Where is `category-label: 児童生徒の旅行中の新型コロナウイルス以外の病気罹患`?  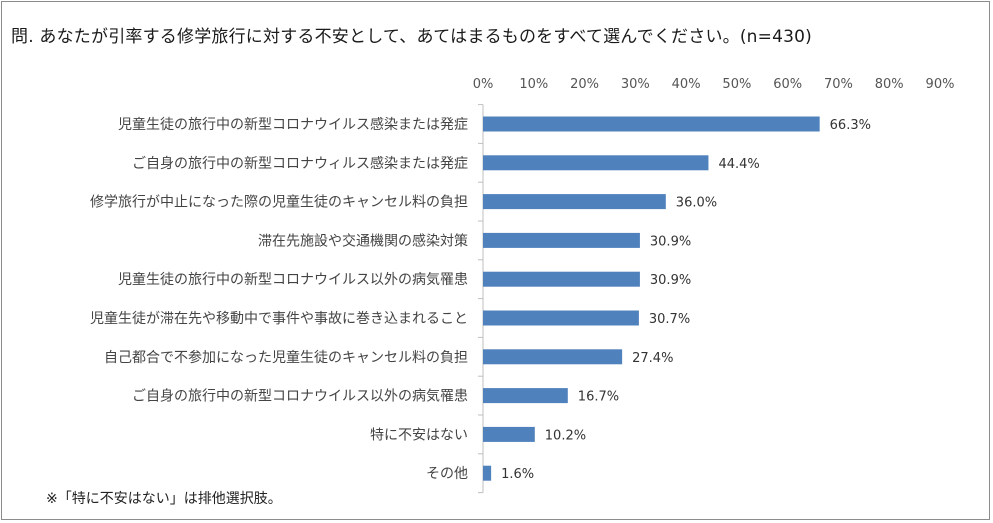
category-label: 児童生徒の旅行中の新型コロナウイルス以外の病気罹患 is located at coordinates (293, 279).